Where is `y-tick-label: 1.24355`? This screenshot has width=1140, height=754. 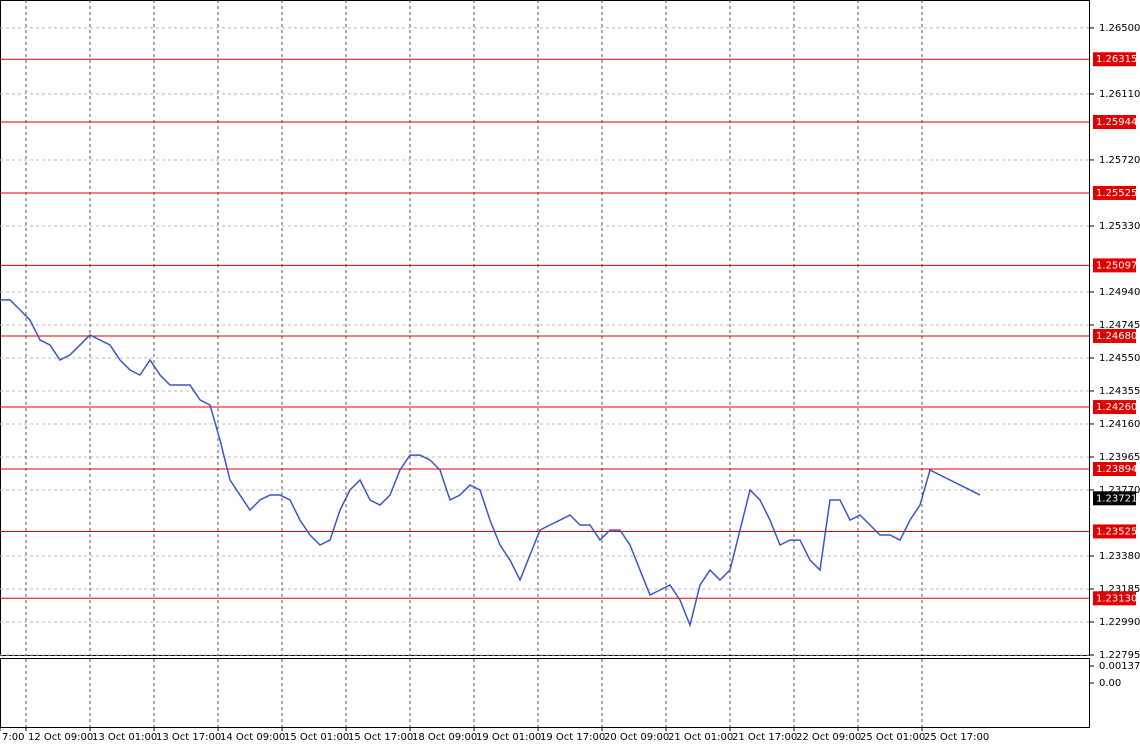 y-tick-label: 1.24355 is located at coordinates (1119, 391).